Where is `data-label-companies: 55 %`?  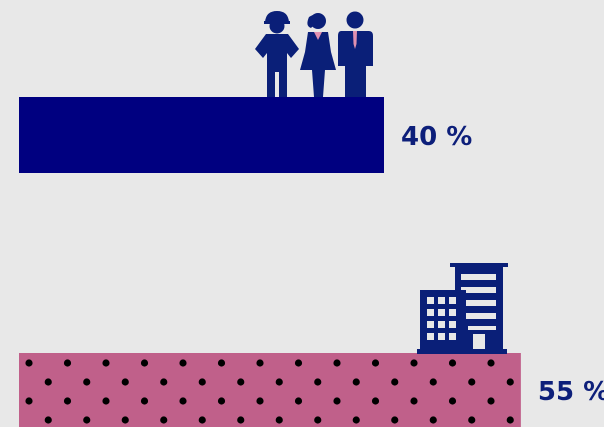 data-label-companies: 55 % is located at coordinates (571, 392).